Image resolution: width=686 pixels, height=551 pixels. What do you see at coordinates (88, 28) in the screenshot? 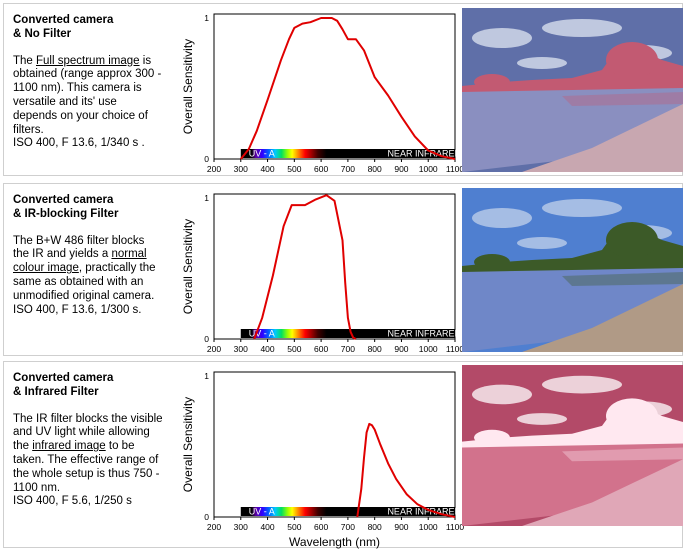
I see `panel-title: Converted camera & No Filter` at bounding box center [88, 28].